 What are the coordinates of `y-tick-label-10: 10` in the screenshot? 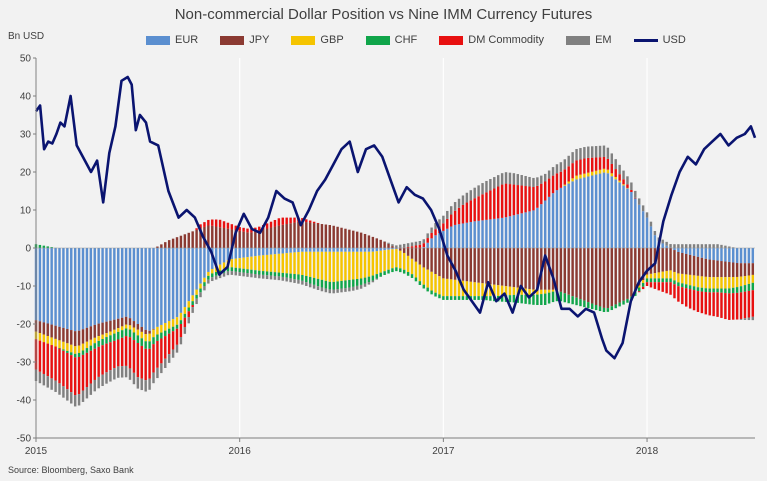 It's located at (26, 211).